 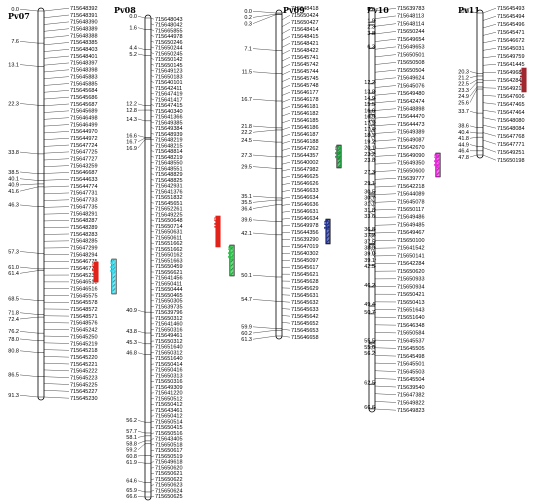 What do you see at coordinates (248, 12) in the screenshot?
I see `position-label: 0.0` at bounding box center [248, 12].